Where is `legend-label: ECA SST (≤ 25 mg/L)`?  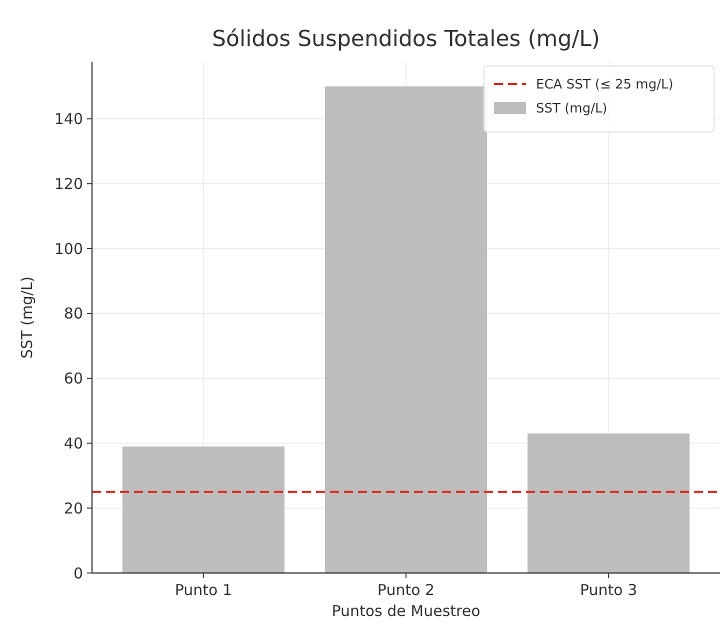
legend-label: ECA SST (≤ 25 mg/L) is located at coordinates (605, 85).